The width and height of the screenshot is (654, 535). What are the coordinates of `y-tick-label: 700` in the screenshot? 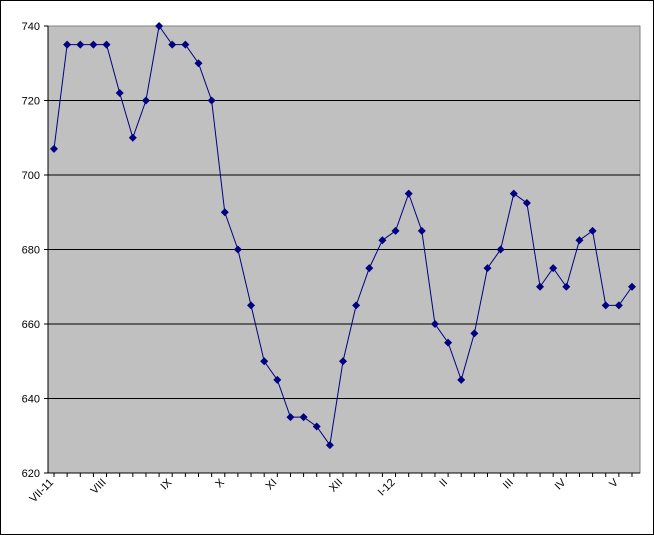 It's located at (31, 176).